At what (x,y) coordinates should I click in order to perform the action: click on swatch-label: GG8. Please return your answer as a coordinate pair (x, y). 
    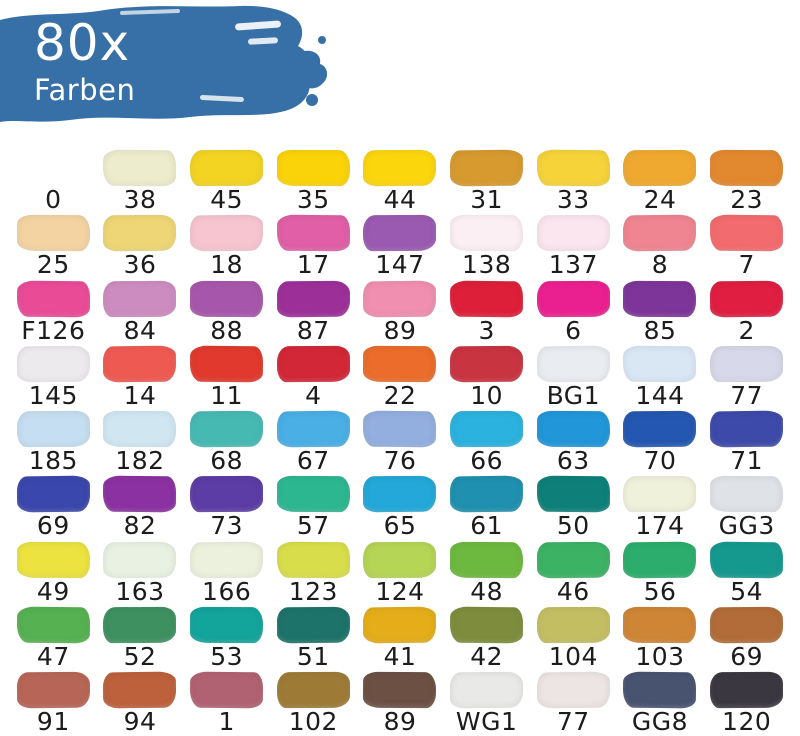
    Looking at the image, I should click on (660, 721).